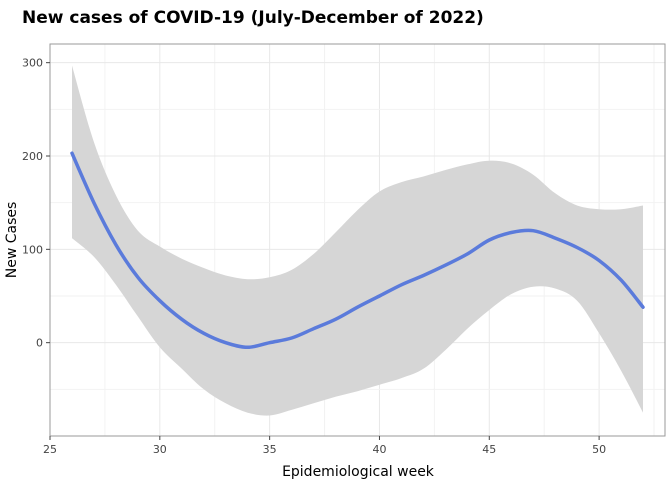  I want to click on y-tick-label: 200, so click(32, 156).